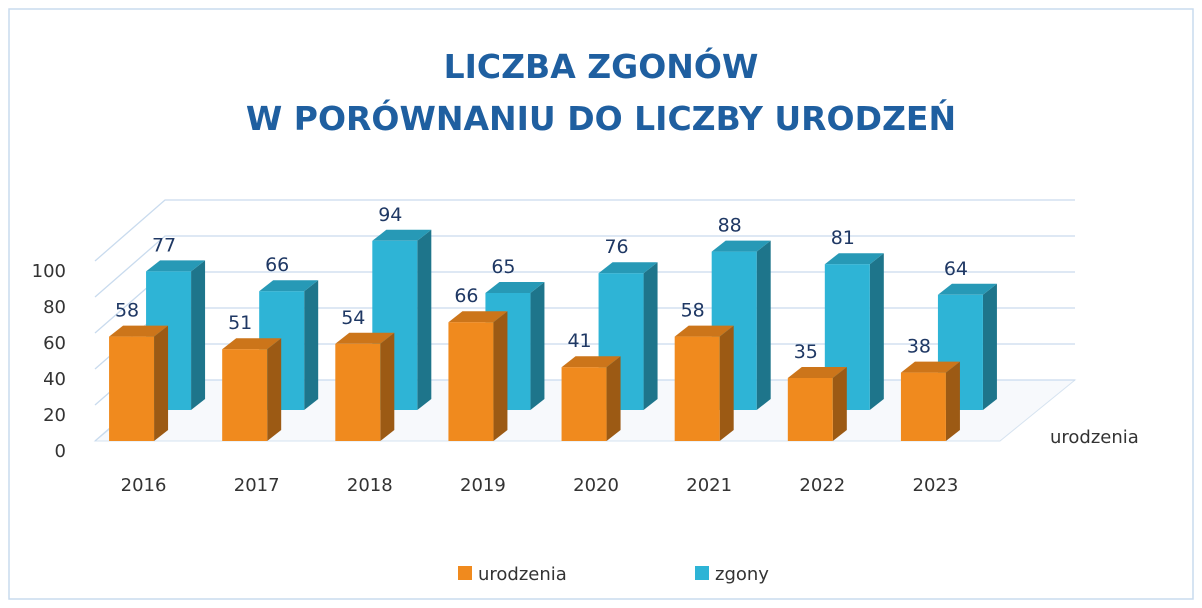 This screenshot has height=608, width=1202. Describe the element at coordinates (919, 347) in the screenshot. I see `value-label: 38` at that location.